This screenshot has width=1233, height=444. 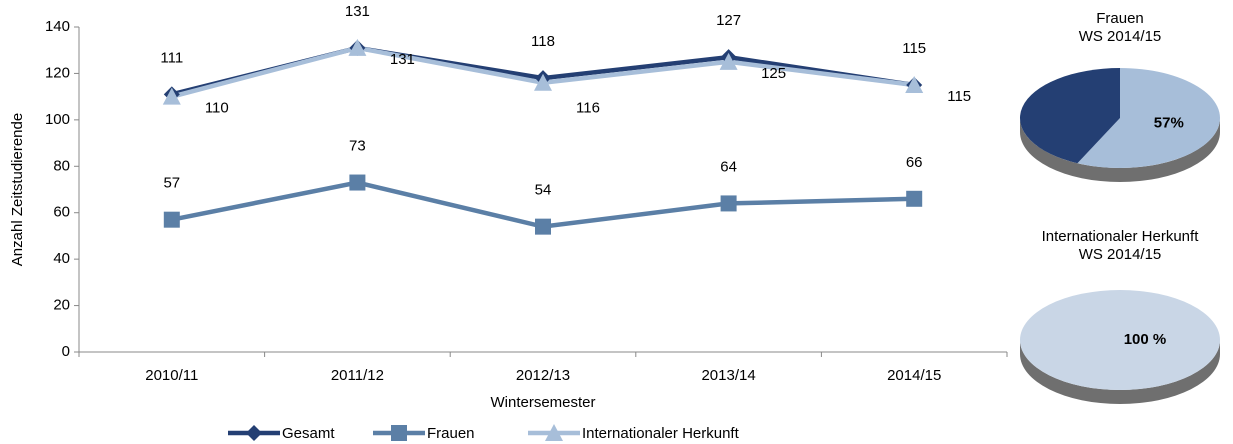 What do you see at coordinates (66, 351) in the screenshot?
I see `y-tick-label: 0` at bounding box center [66, 351].